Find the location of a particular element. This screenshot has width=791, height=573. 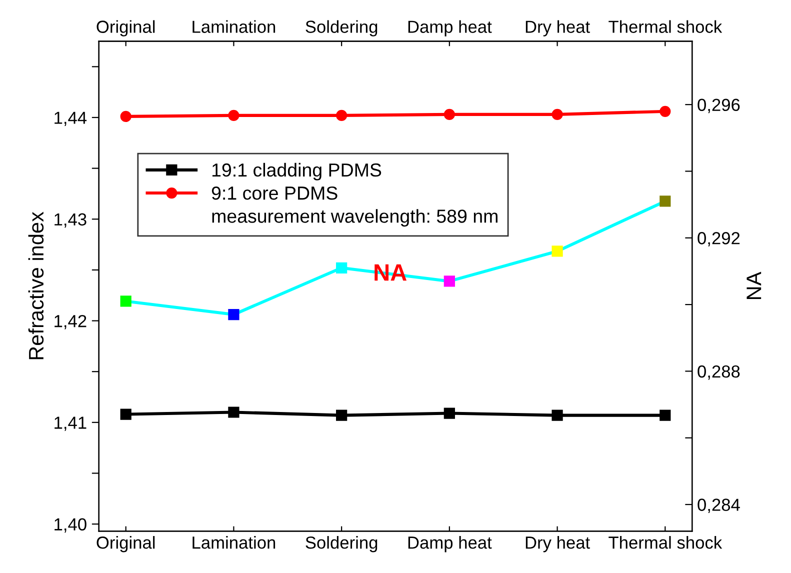

y-tick-label: 1,44 is located at coordinates (70, 119).